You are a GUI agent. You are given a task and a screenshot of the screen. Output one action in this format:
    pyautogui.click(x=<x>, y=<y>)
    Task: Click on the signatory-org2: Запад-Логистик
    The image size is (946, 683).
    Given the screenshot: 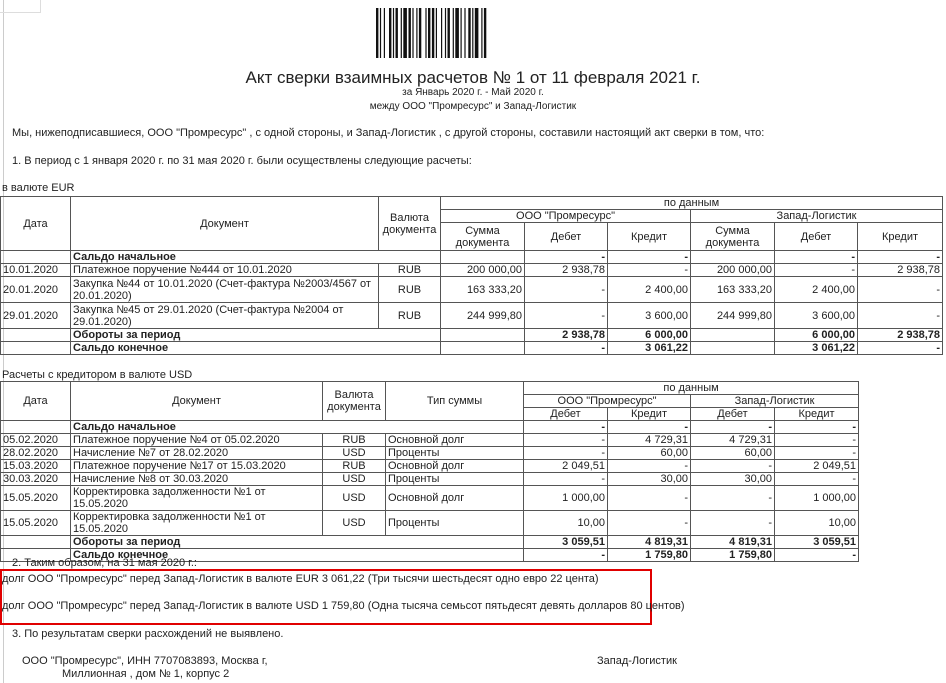 What is the action you would take?
    pyautogui.click(x=637, y=661)
    